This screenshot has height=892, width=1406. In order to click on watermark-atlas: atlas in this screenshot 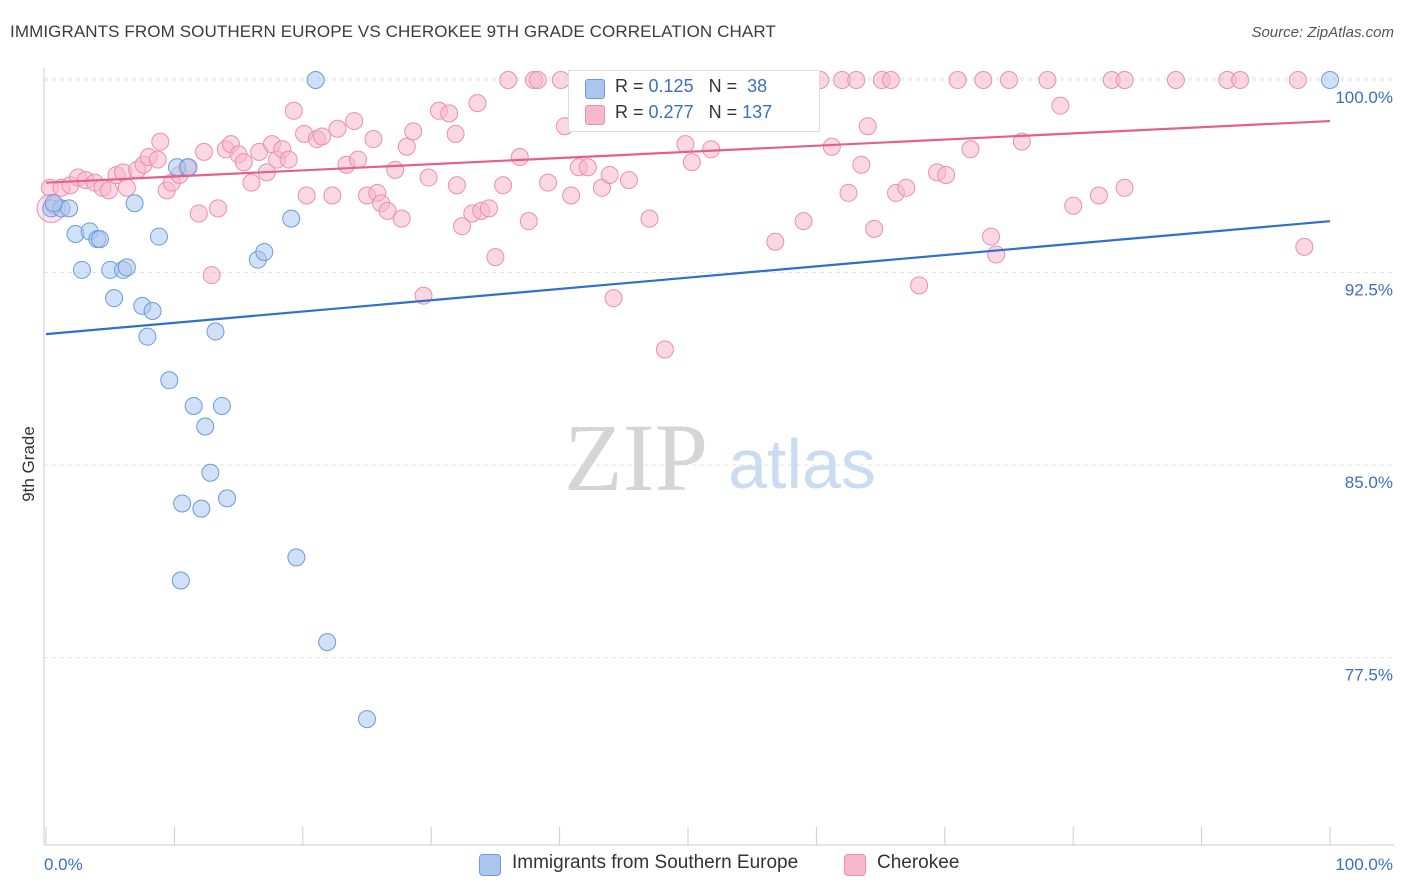, I will do `click(802, 464)`.